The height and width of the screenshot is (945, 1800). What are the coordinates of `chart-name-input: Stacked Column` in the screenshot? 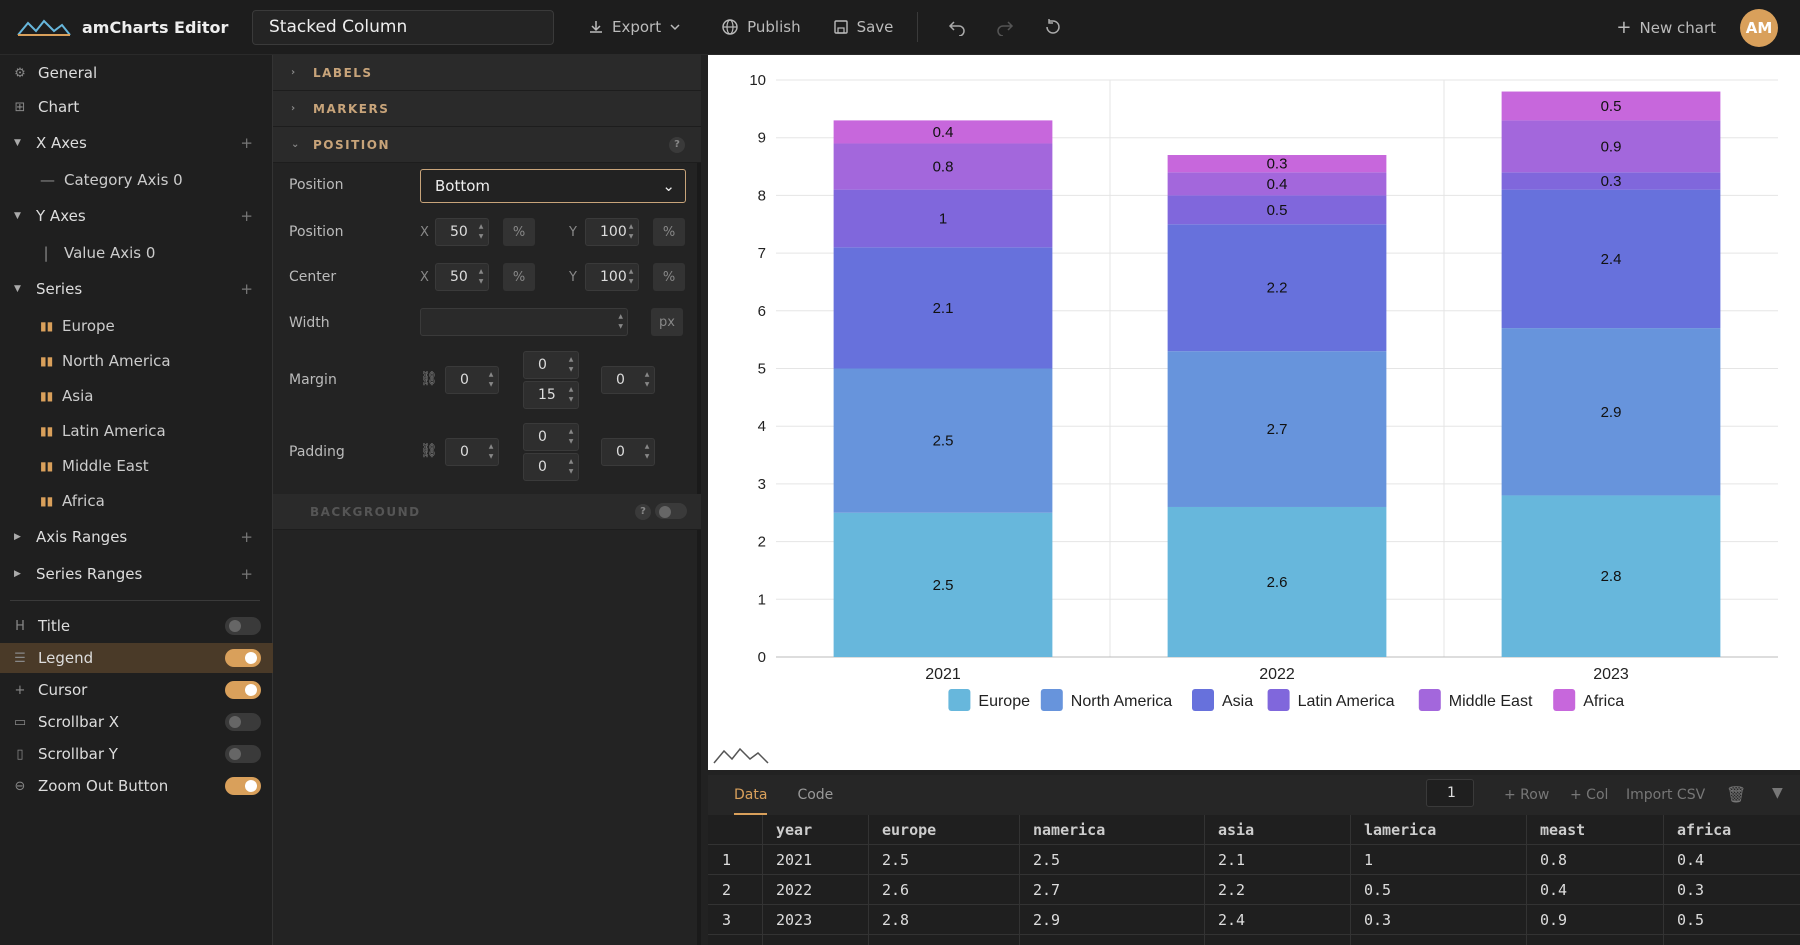 It's located at (403, 27).